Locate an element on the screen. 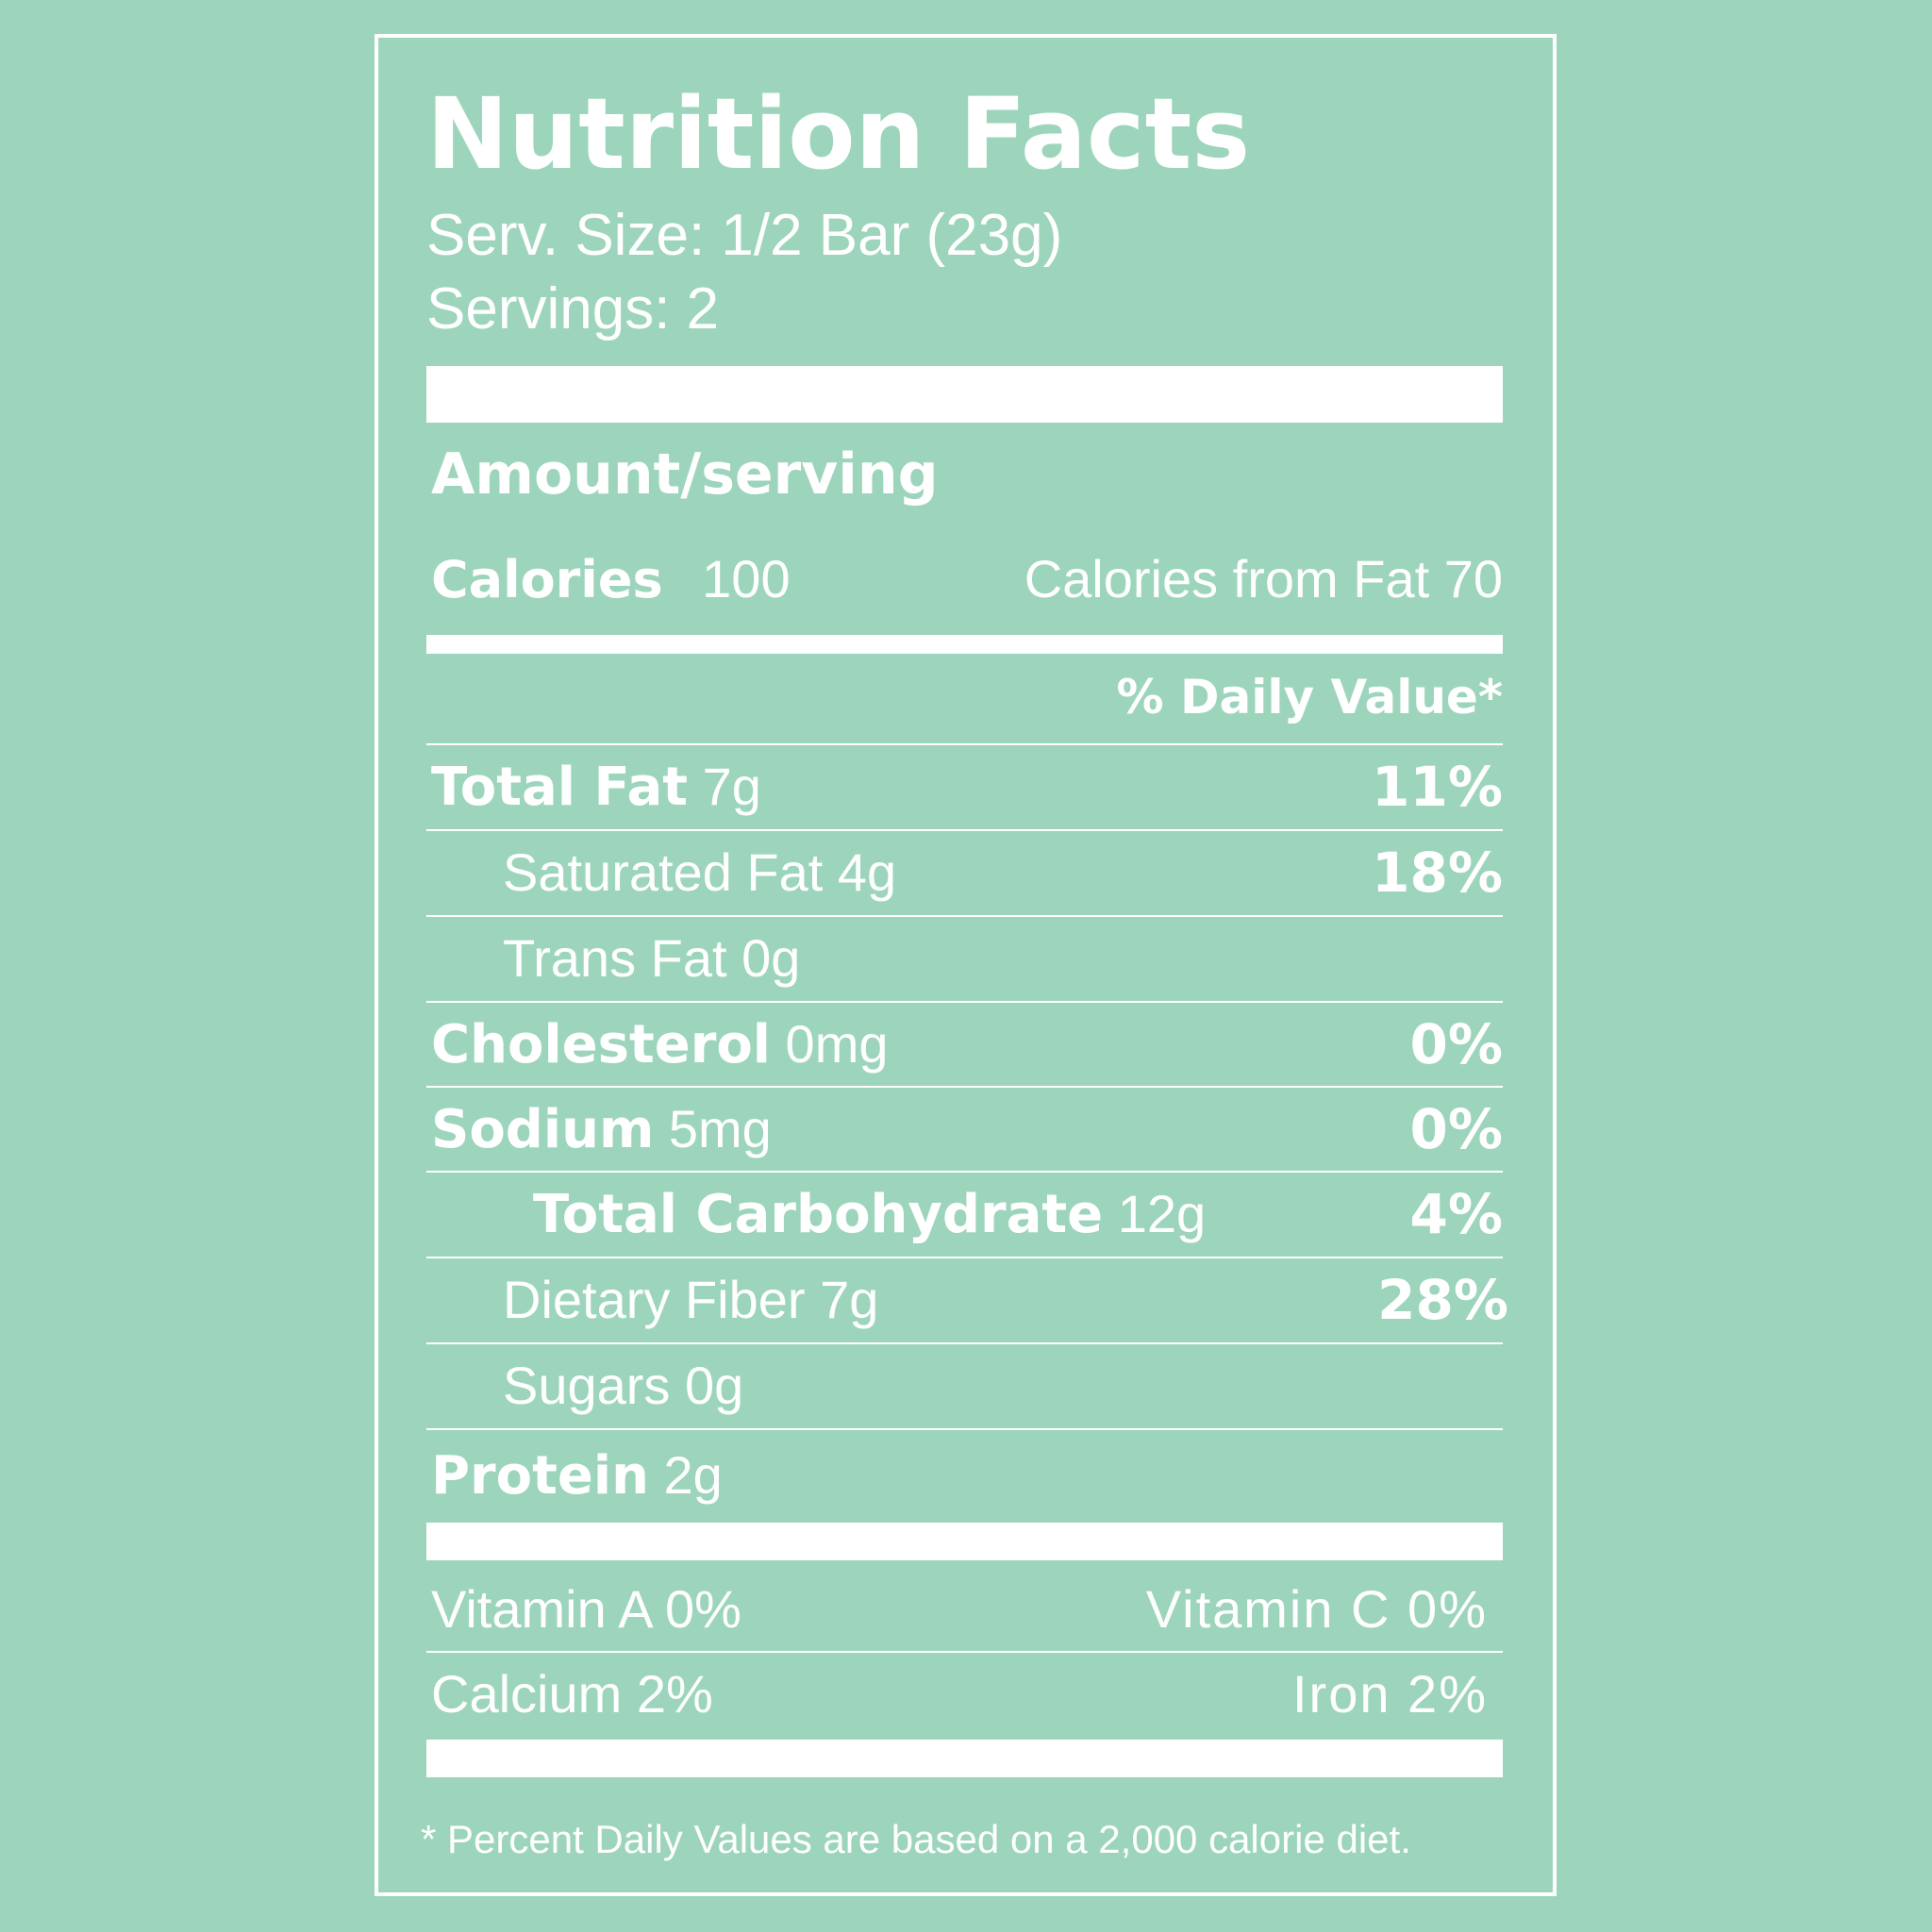 The width and height of the screenshot is (1932, 1932). calories-row: Calories 100 Calories from Fat 70 is located at coordinates (967, 579).